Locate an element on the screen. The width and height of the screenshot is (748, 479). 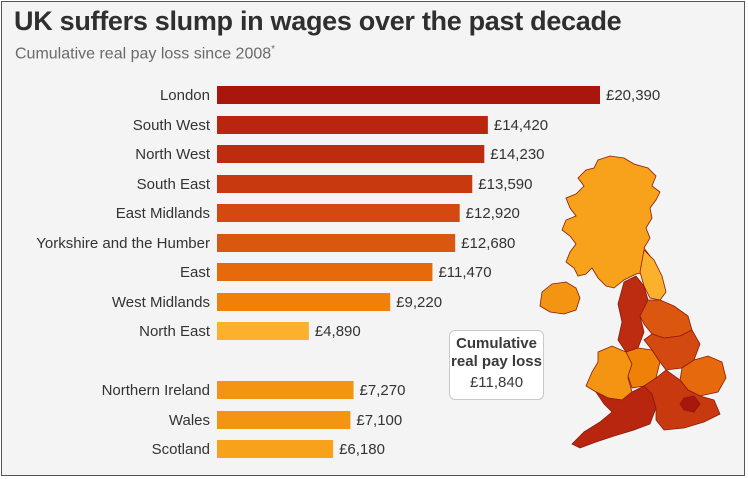
category-label-south-east: South East is located at coordinates (174, 184).